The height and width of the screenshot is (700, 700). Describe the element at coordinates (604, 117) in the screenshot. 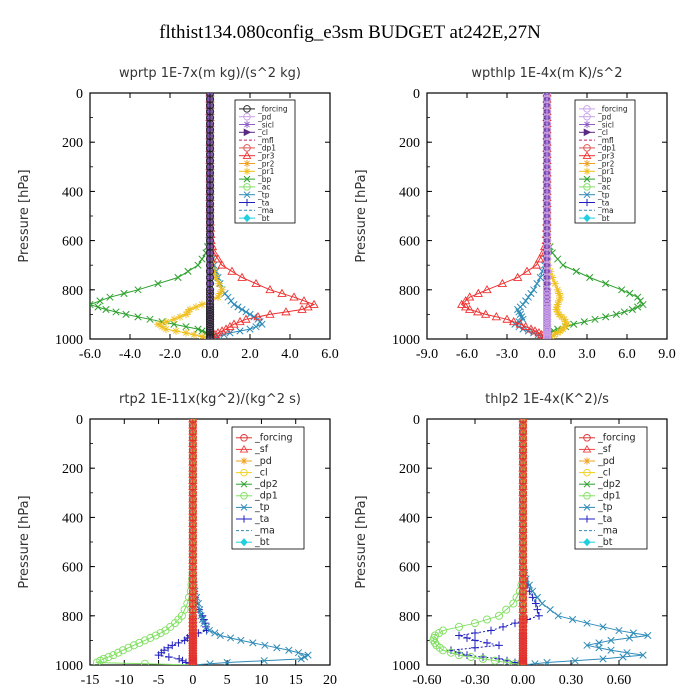

I see `legend-label: _pd` at that location.